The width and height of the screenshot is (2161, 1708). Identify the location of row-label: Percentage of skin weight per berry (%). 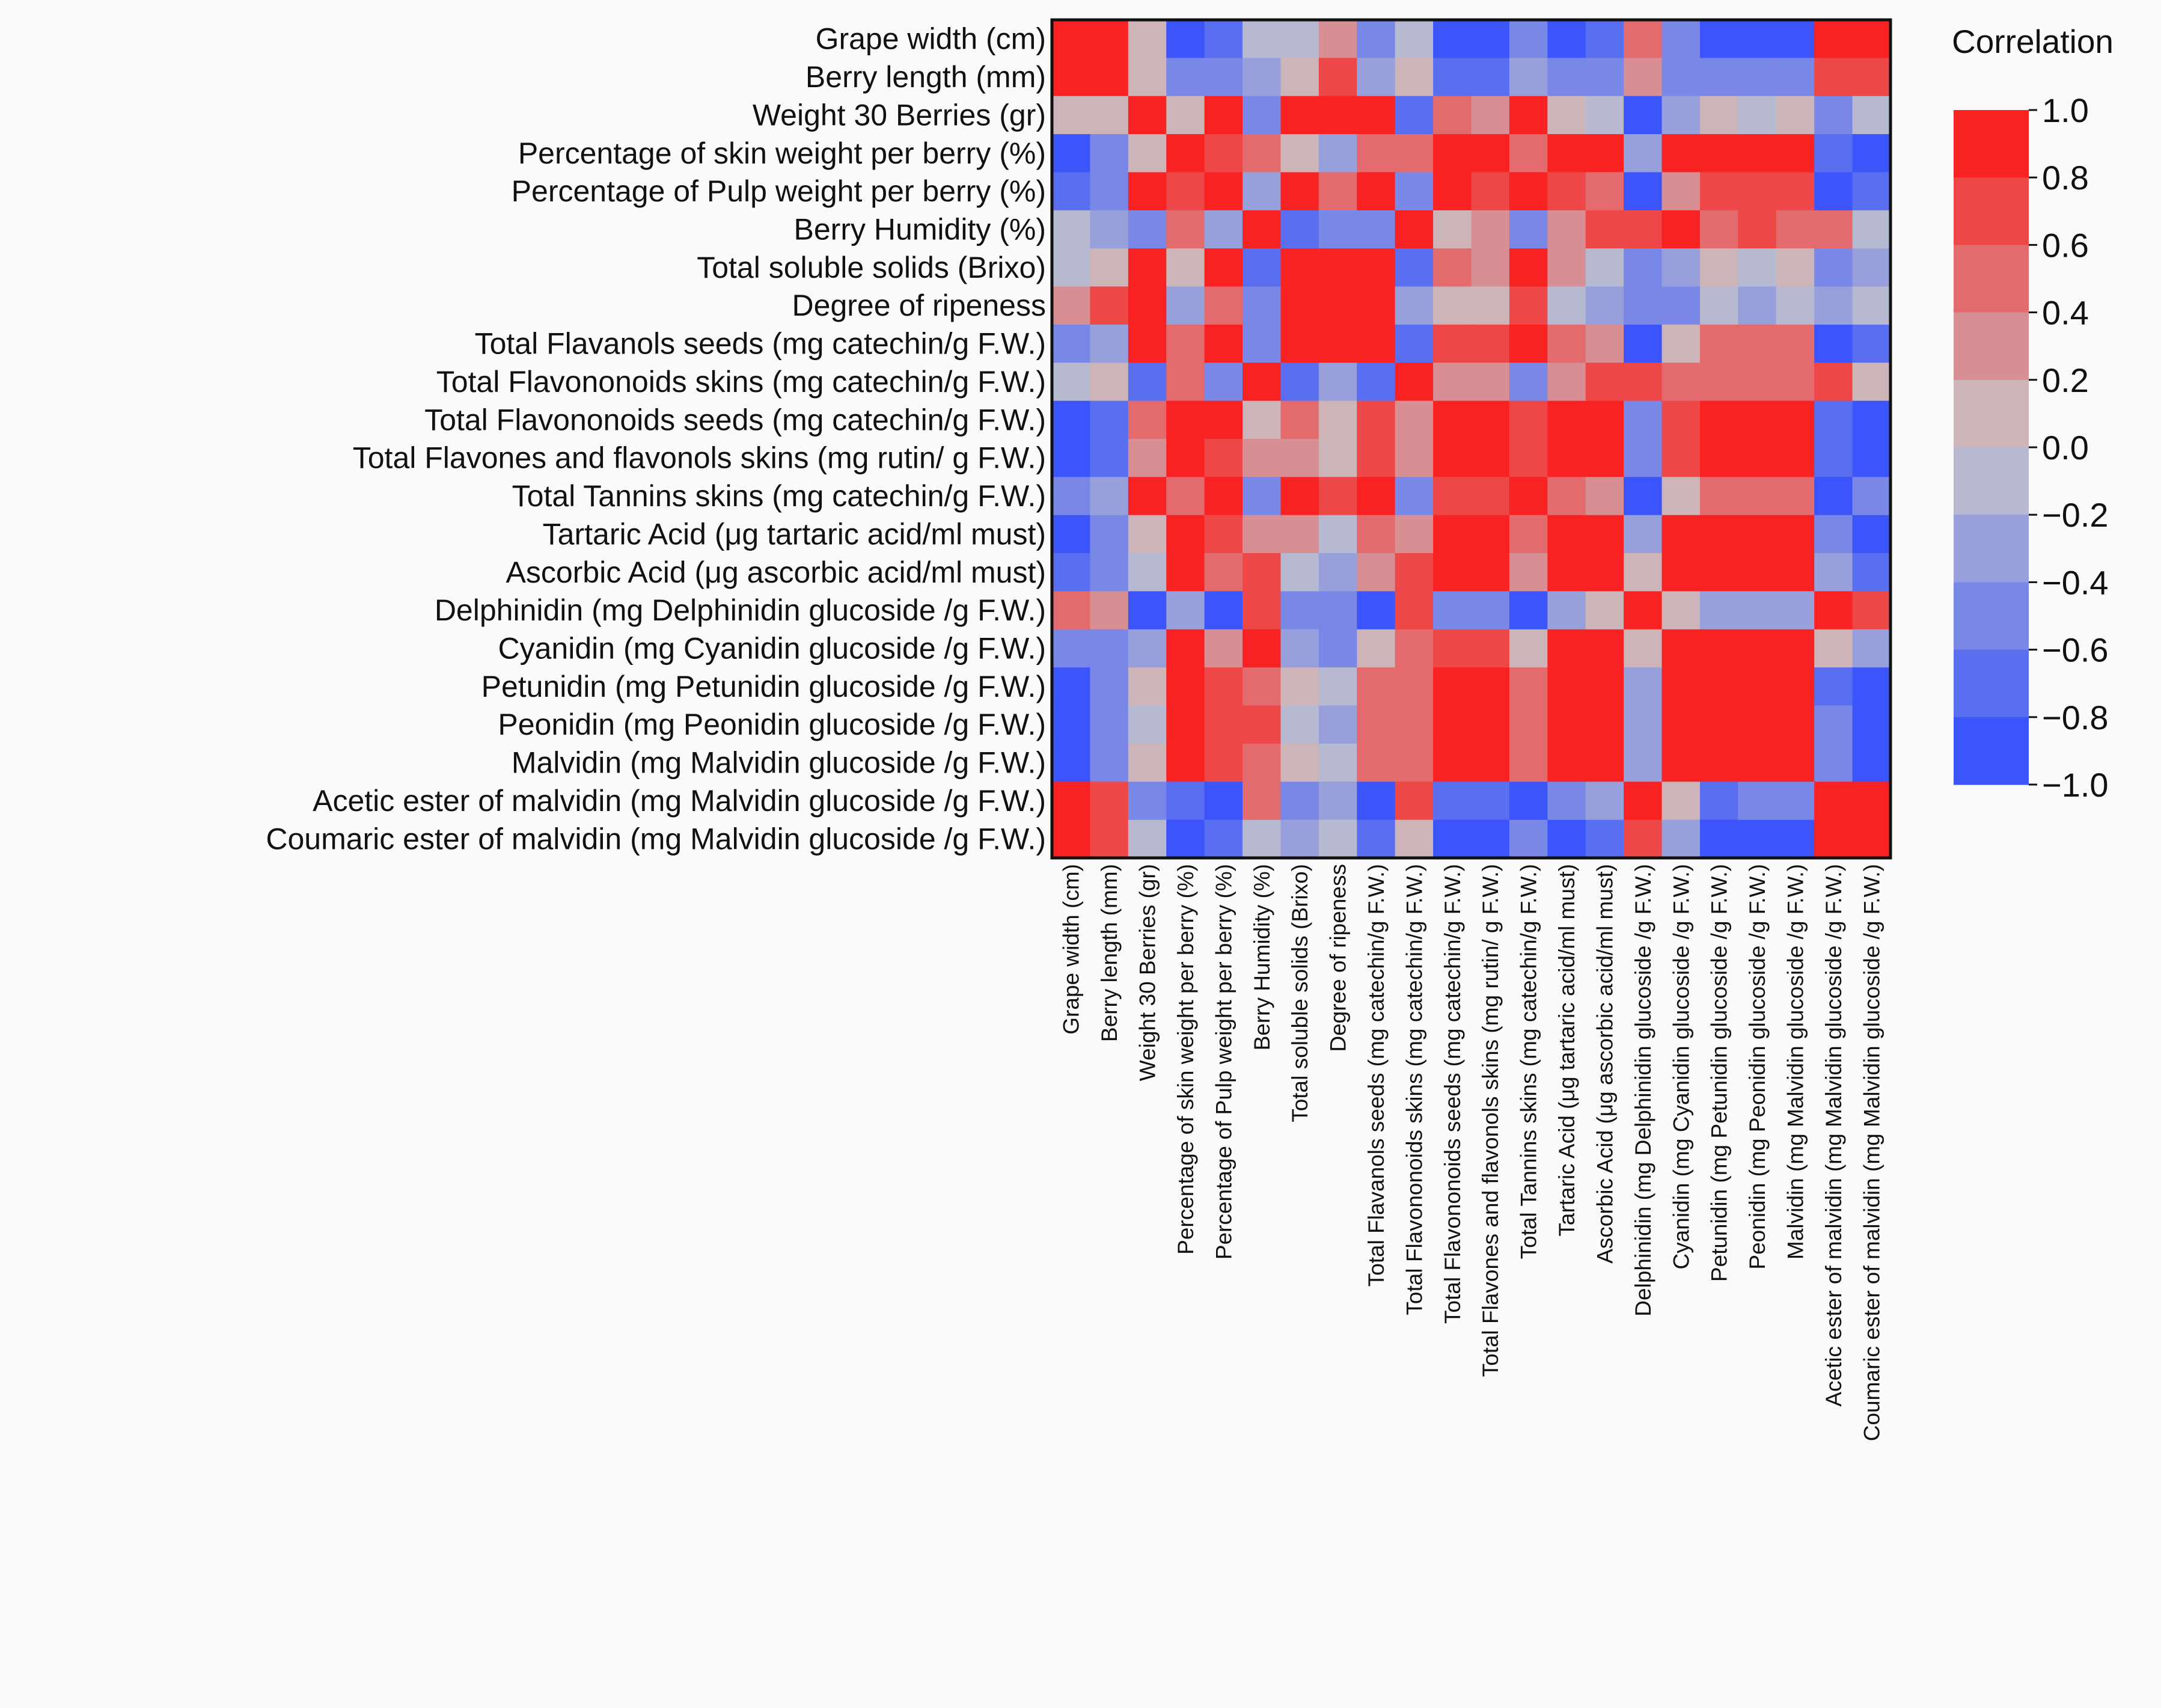
(782, 153).